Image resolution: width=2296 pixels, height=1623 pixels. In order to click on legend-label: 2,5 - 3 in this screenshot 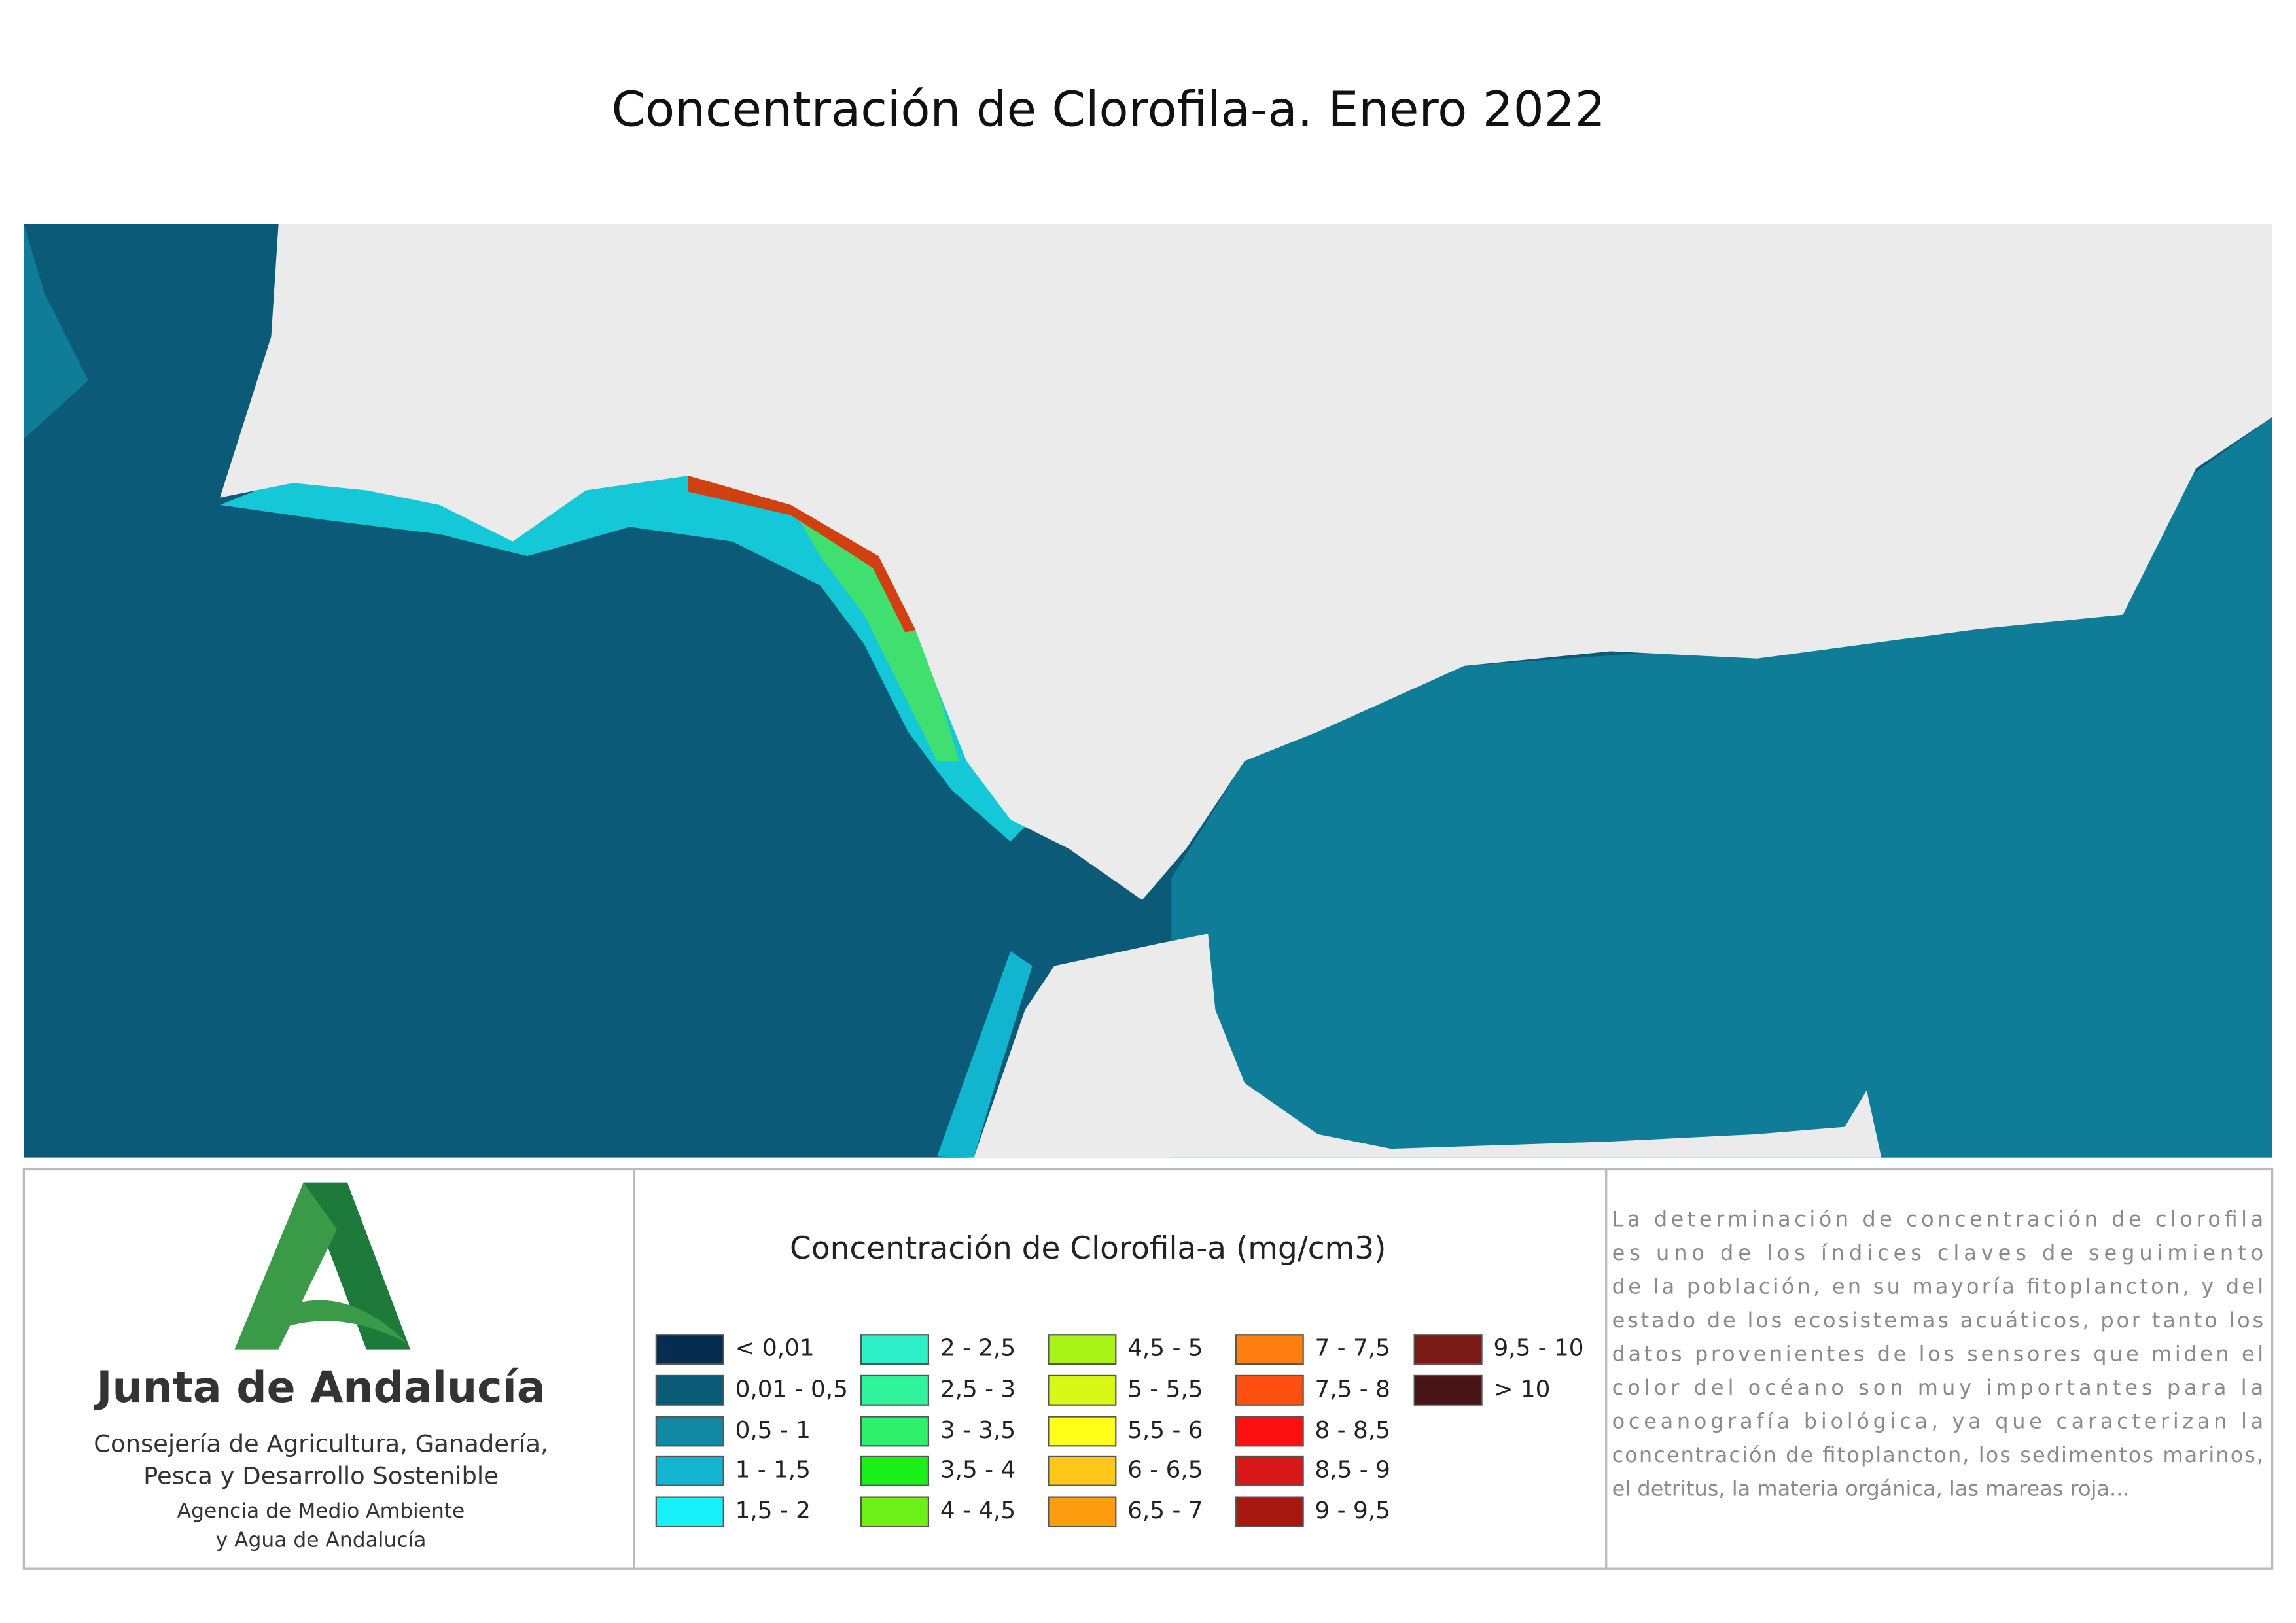, I will do `click(978, 1390)`.